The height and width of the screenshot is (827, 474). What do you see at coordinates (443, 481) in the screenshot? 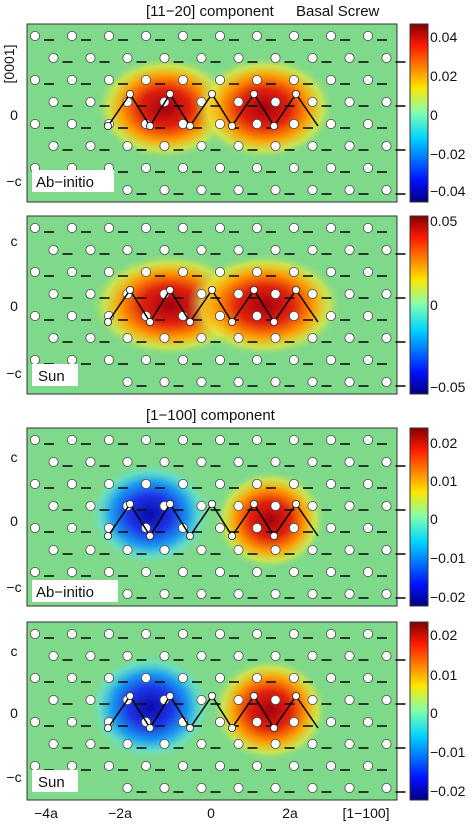
I see `panel-3-cbar-tick-2: 0.01` at bounding box center [443, 481].